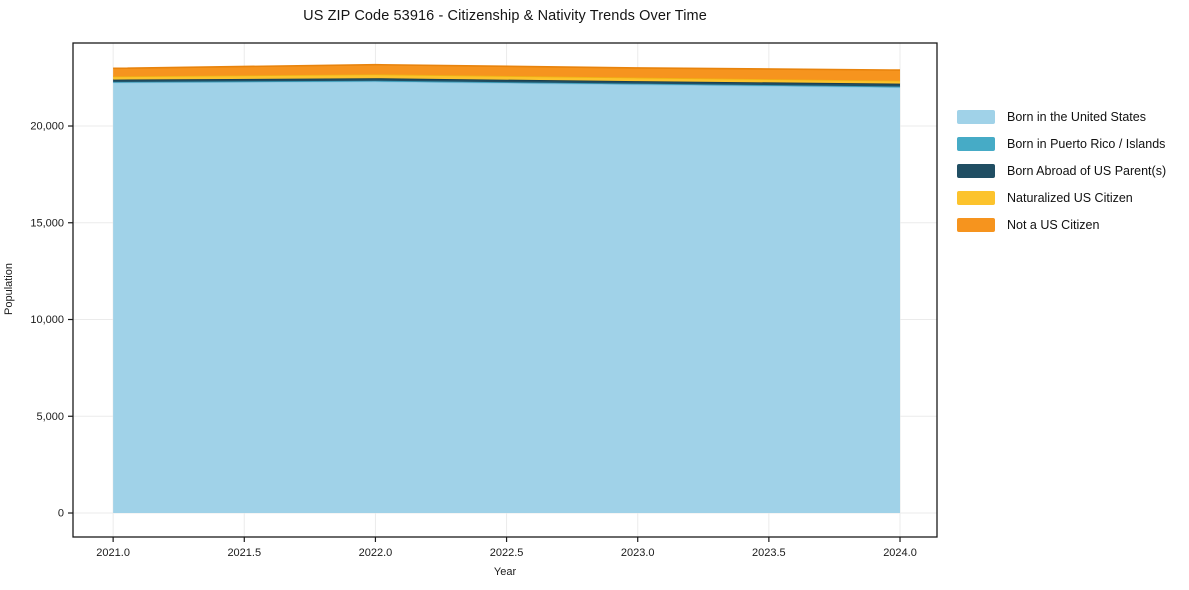 The height and width of the screenshot is (590, 1189). I want to click on y-tick-label: 0, so click(61, 514).